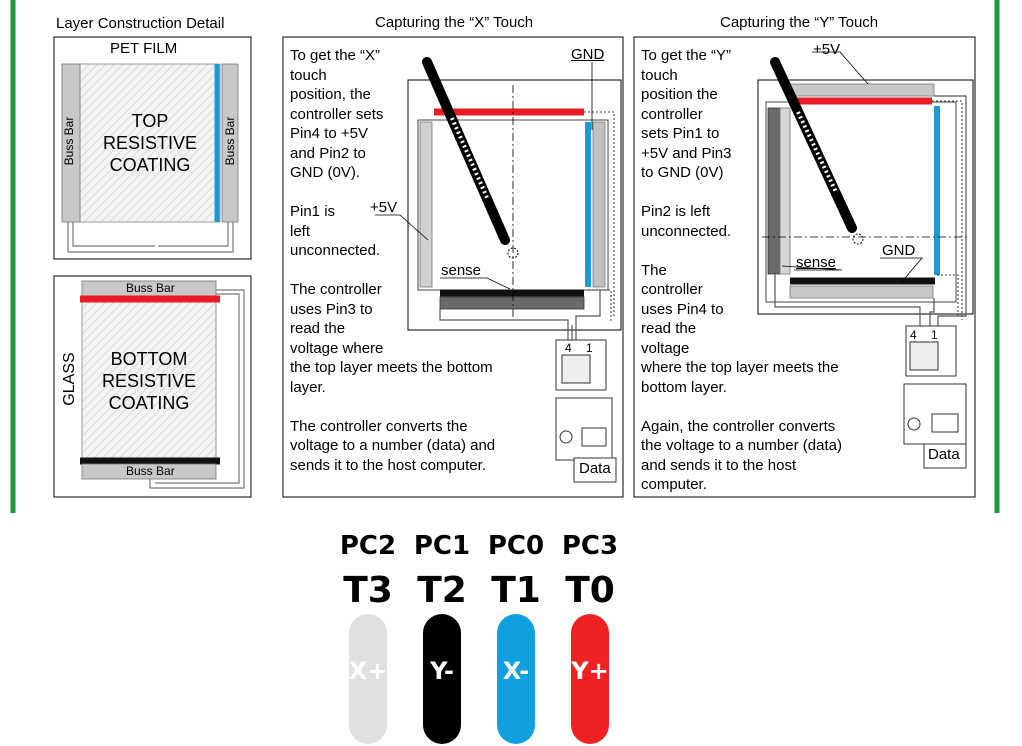  What do you see at coordinates (335, 55) in the screenshot?
I see `x-text-line: To get the “X”` at bounding box center [335, 55].